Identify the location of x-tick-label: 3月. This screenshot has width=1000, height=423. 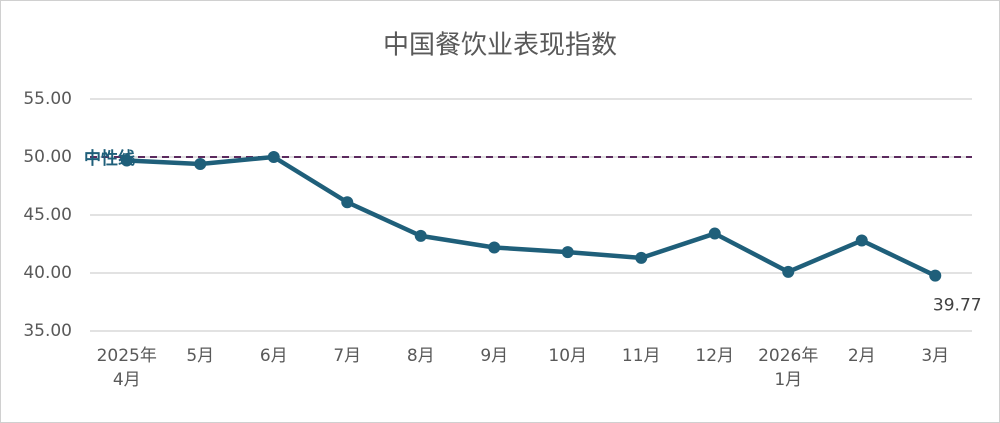
(935, 356).